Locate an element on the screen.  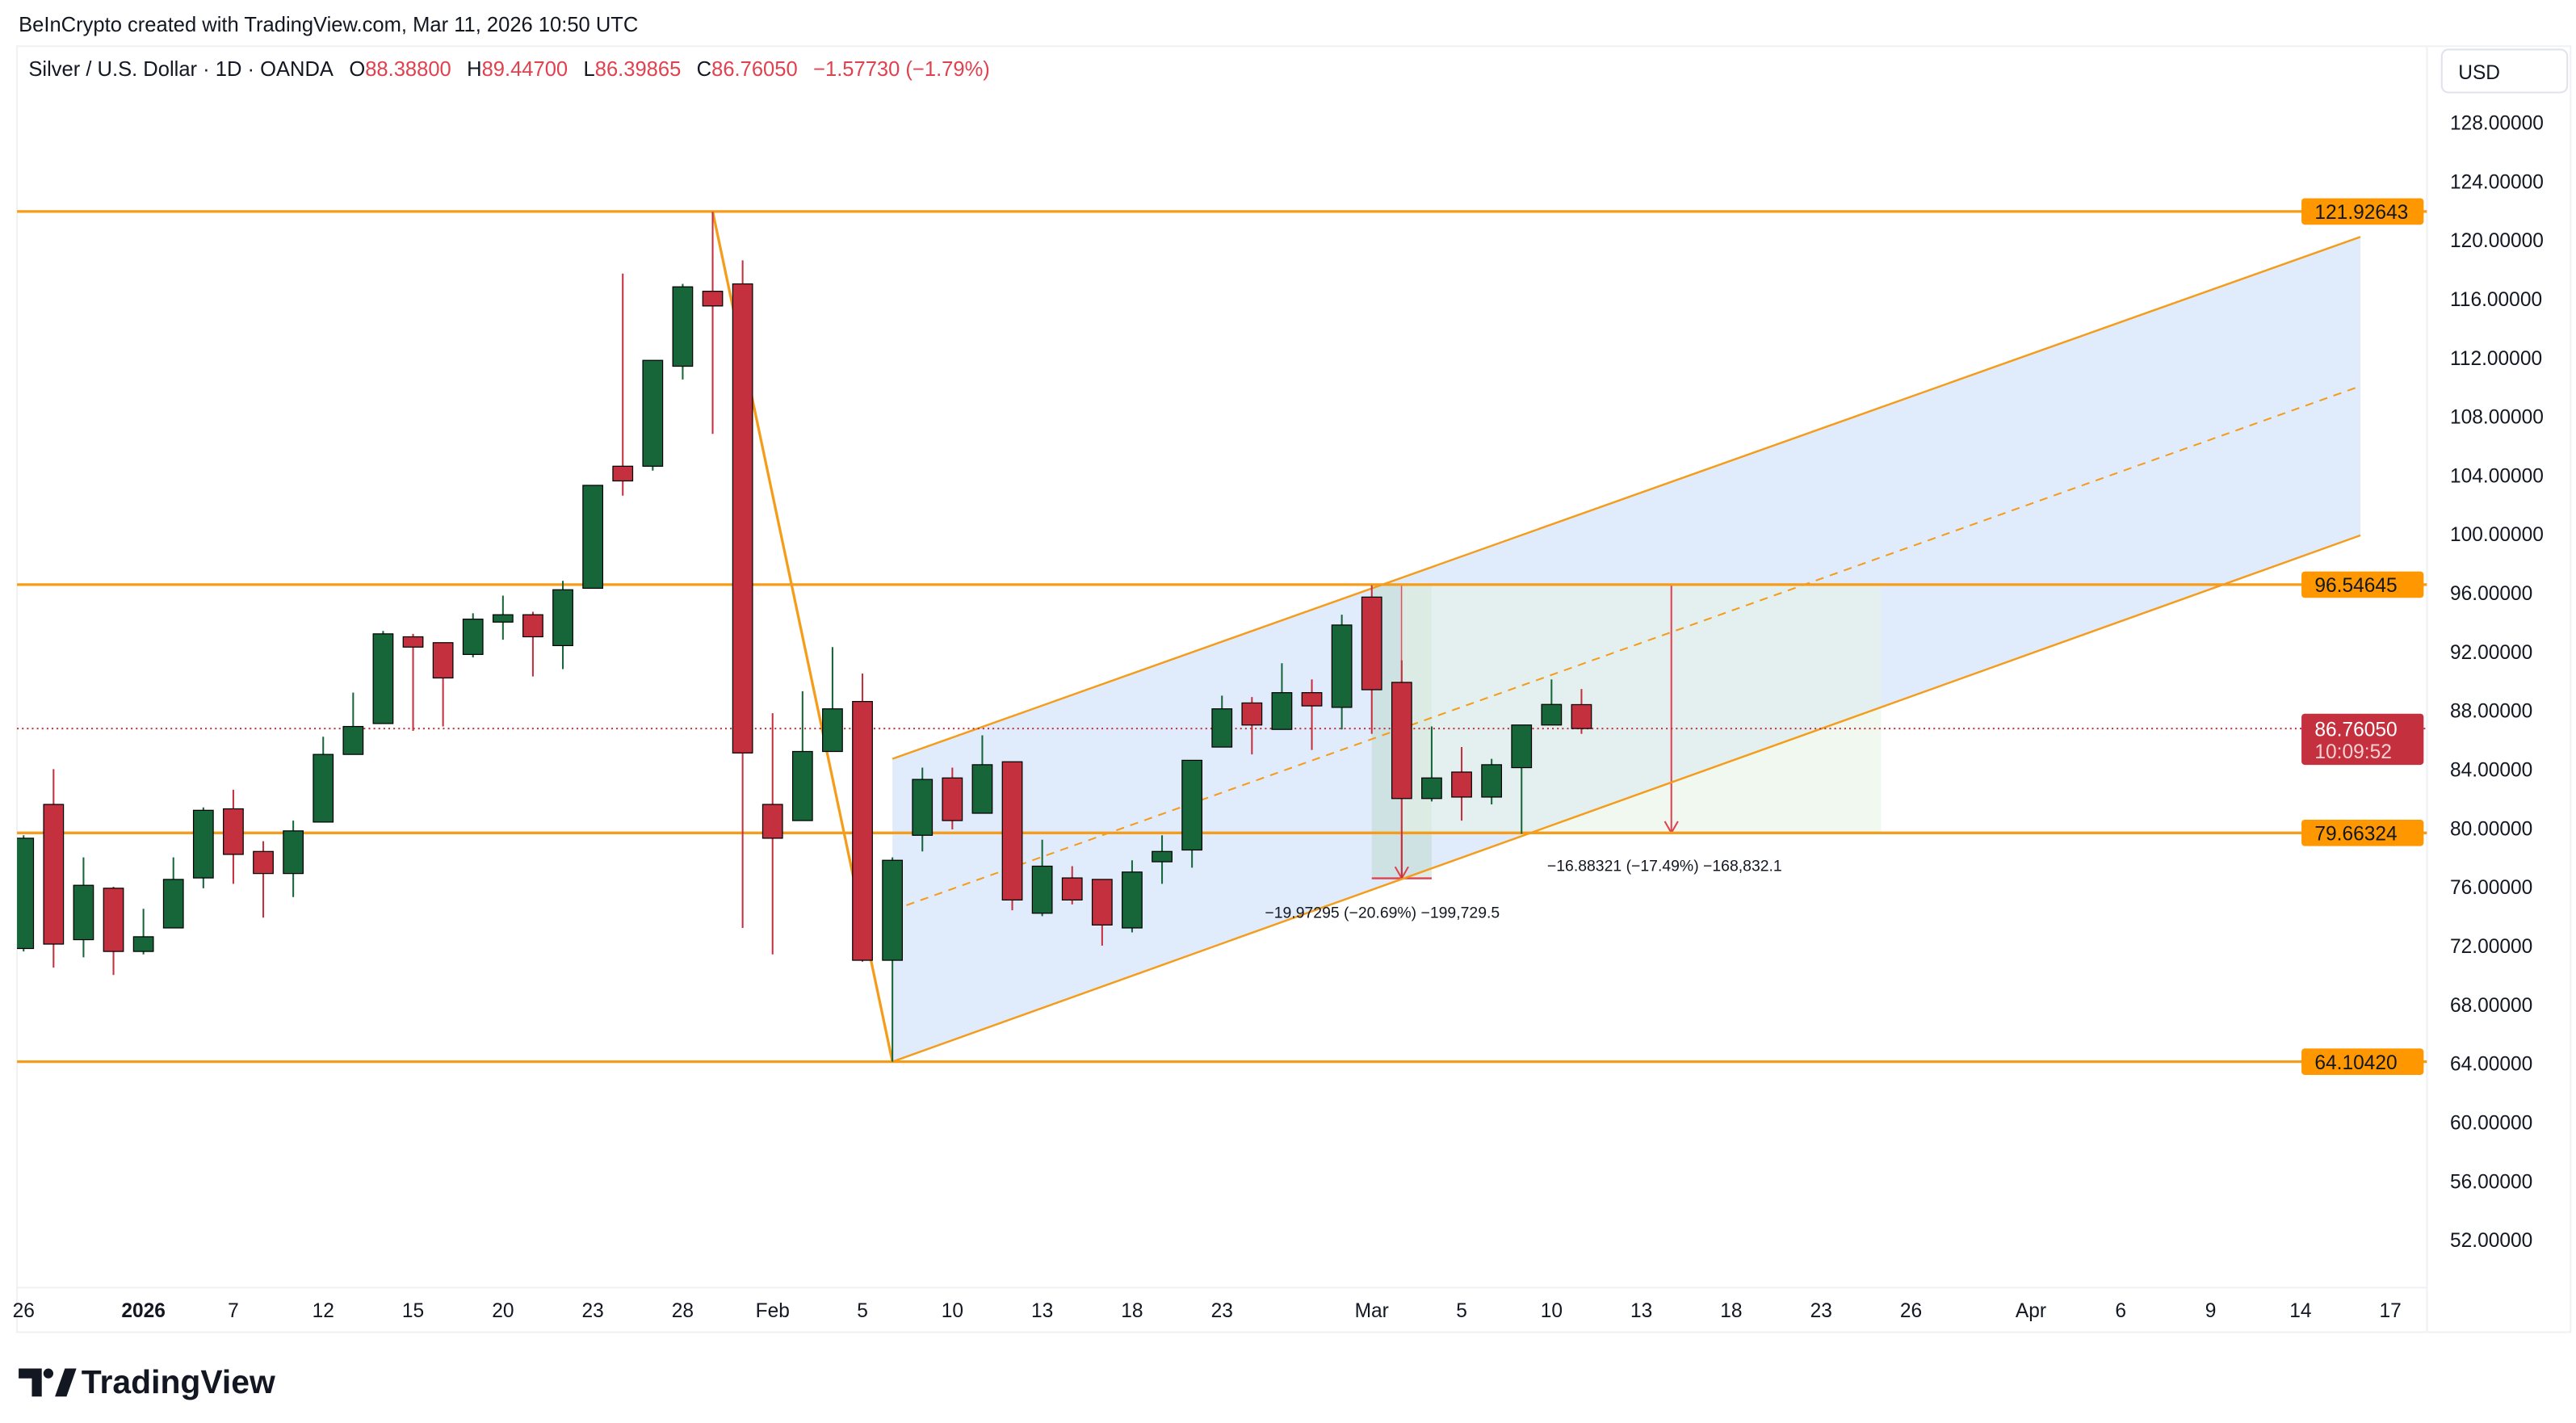
time-tick-label: Feb is located at coordinates (773, 1311).